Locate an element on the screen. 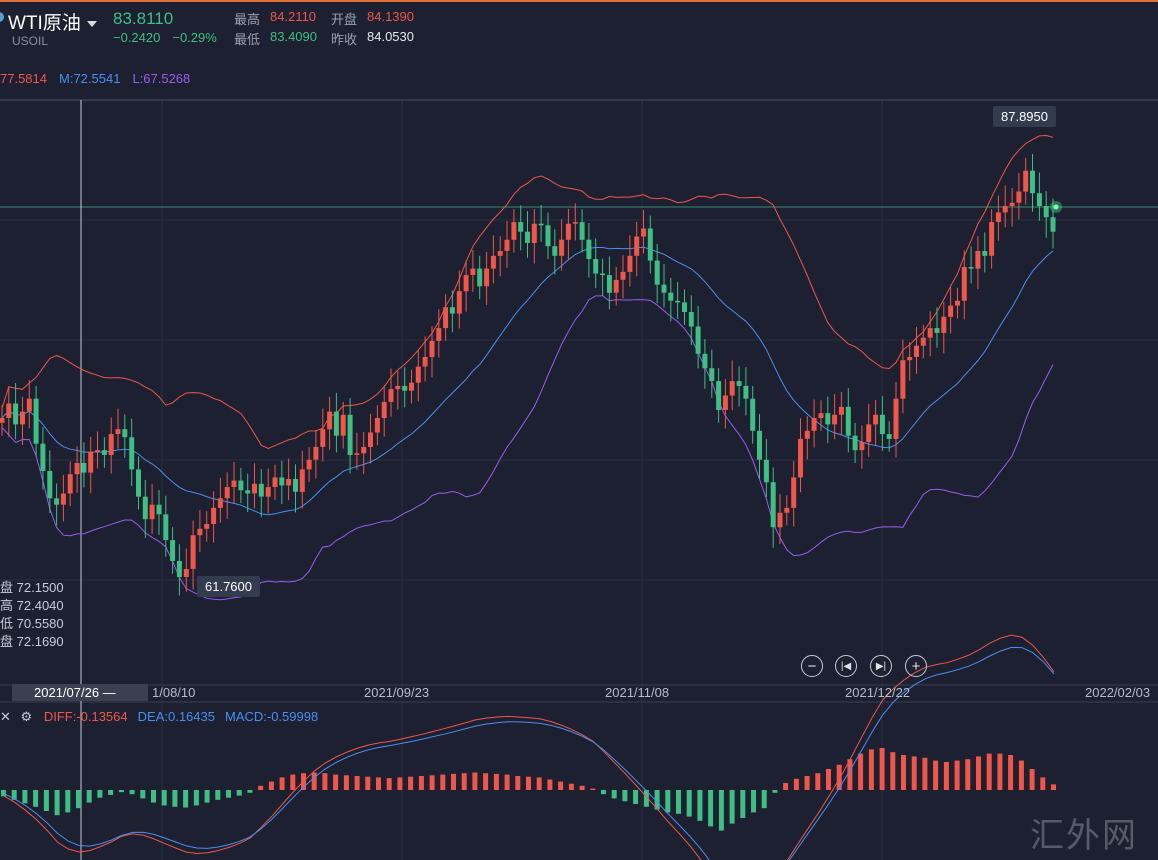 The height and width of the screenshot is (860, 1158). plus-icon: + is located at coordinates (916, 666).